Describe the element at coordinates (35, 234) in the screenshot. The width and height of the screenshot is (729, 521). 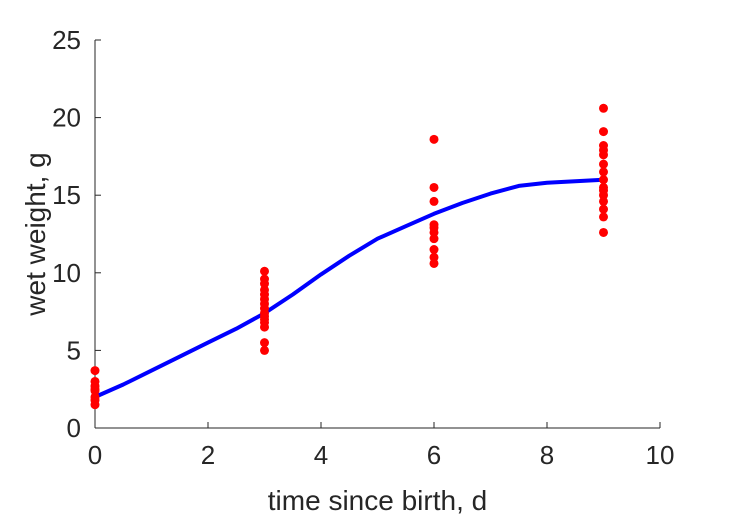
I see `y-axis-label: wet weight, g` at that location.